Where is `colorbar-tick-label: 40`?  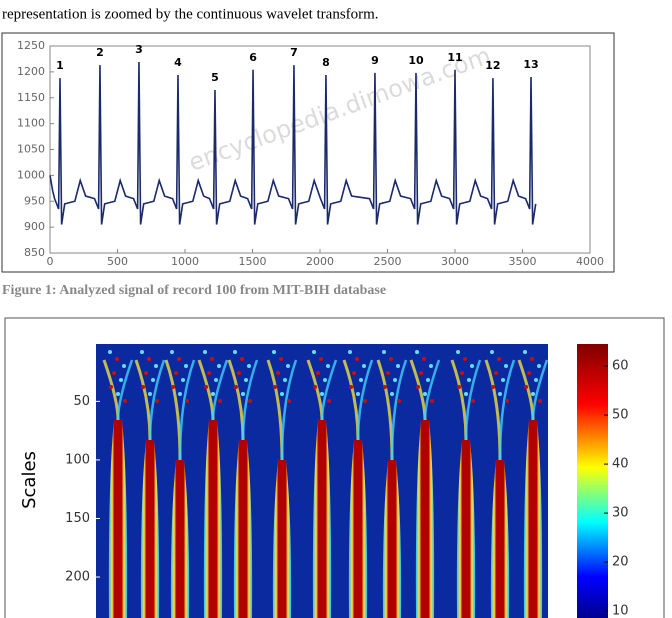 colorbar-tick-label: 40 is located at coordinates (620, 464).